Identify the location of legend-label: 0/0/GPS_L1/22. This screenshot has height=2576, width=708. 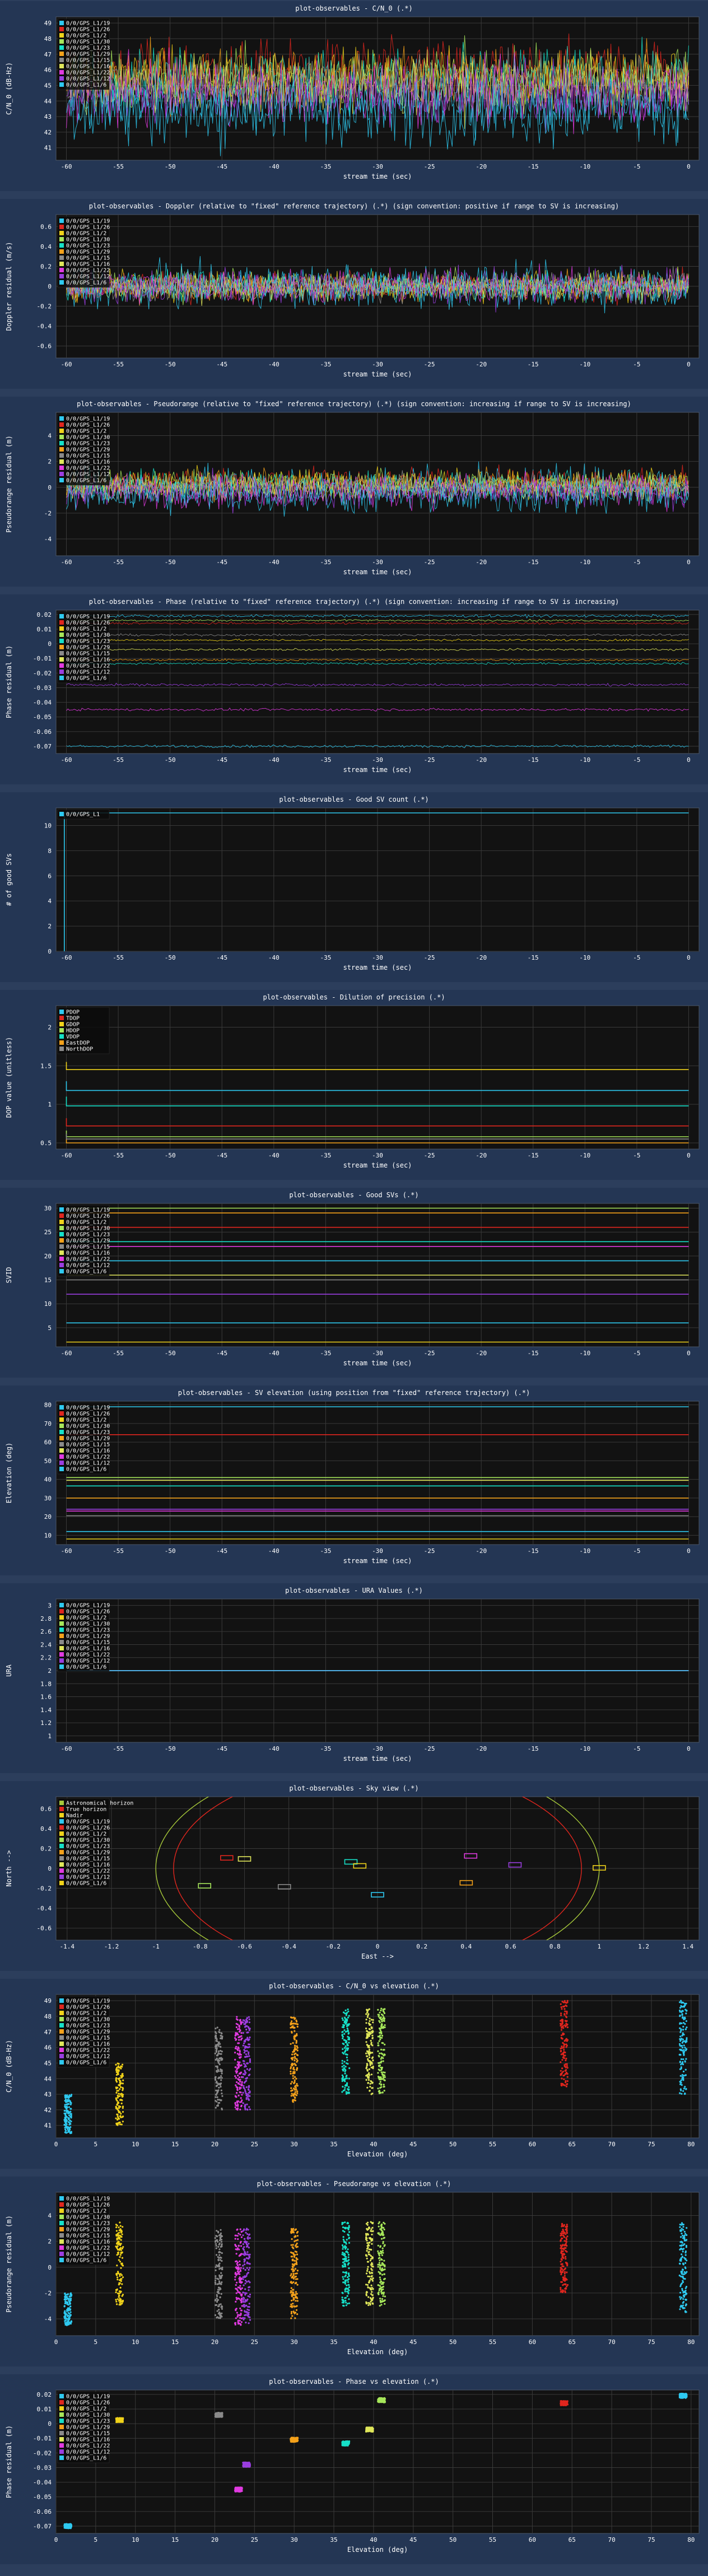
(88, 2051).